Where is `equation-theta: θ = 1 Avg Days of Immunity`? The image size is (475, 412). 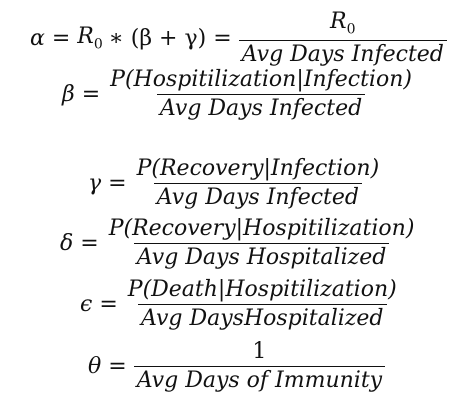
equation-theta: θ = 1 Avg Days of Immunity is located at coordinates (237, 366).